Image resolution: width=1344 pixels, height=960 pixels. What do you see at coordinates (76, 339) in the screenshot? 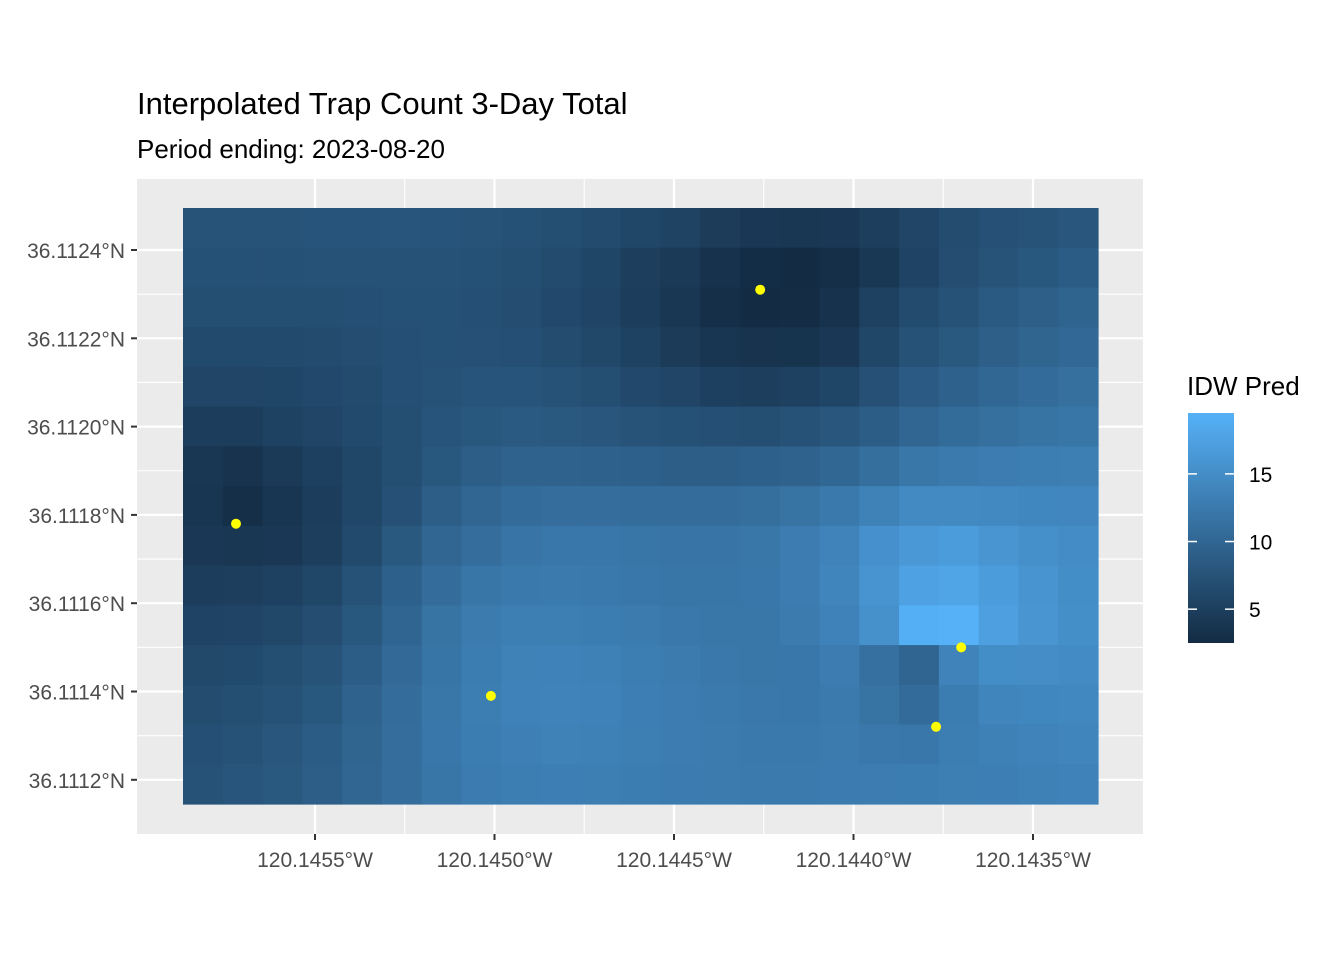
I see `y-tick-label: 36.1122°N` at bounding box center [76, 339].